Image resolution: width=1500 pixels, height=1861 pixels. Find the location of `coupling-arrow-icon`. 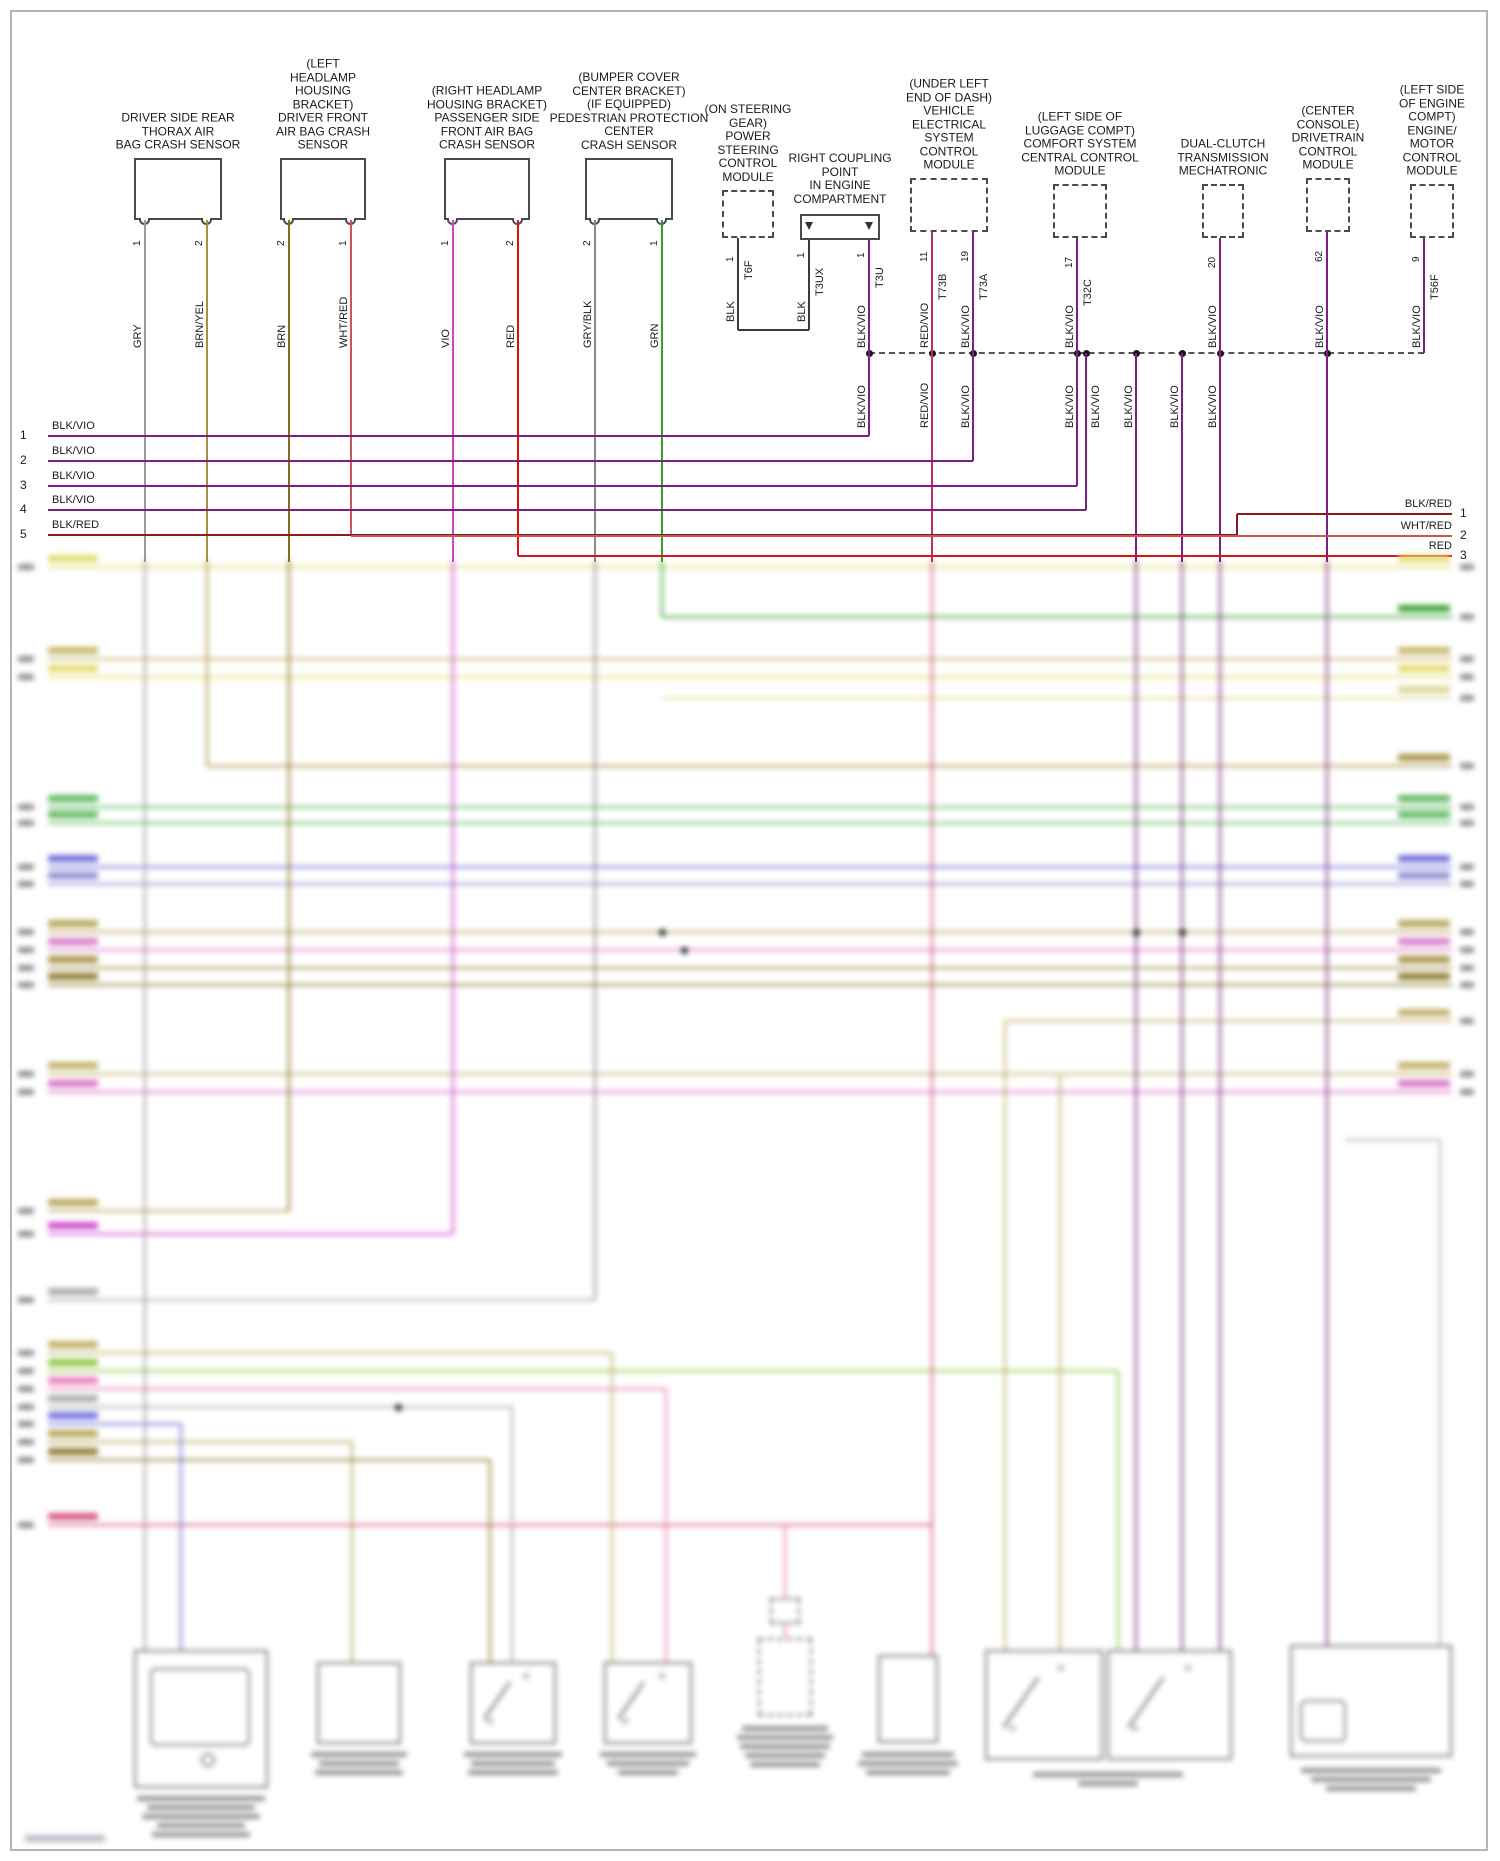

coupling-arrow-icon is located at coordinates (869, 226).